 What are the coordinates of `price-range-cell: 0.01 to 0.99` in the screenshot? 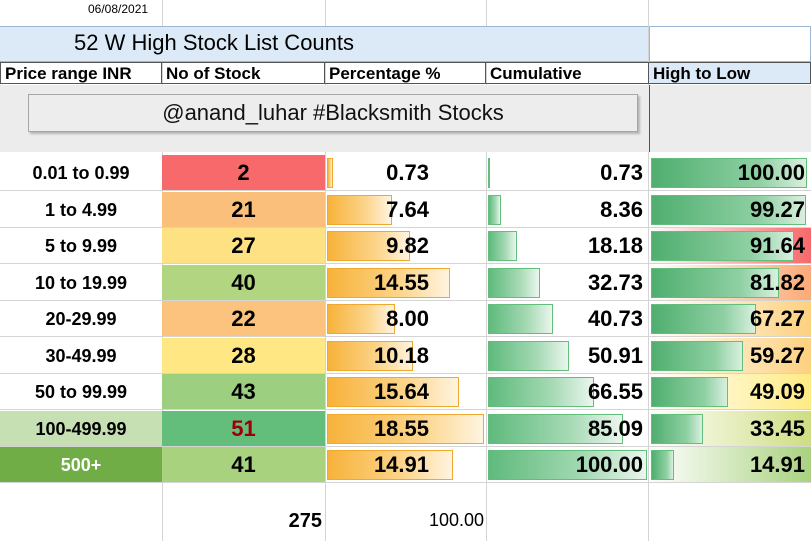 It's located at (81, 173).